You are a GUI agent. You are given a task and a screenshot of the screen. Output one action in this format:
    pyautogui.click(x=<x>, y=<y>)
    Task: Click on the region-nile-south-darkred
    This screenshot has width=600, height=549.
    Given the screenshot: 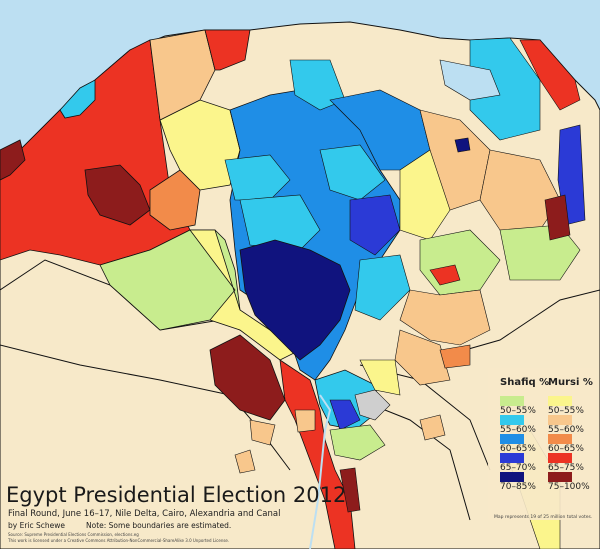 What is the action you would take?
    pyautogui.click(x=350, y=490)
    